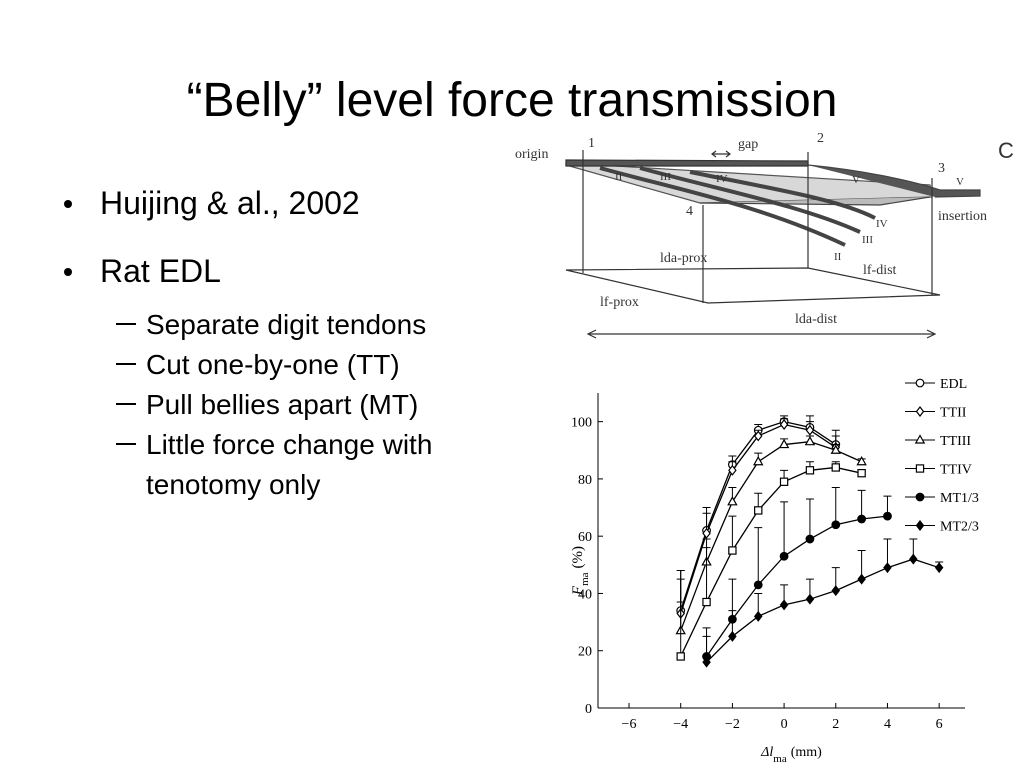 This screenshot has width=1024, height=768. Describe the element at coordinates (512, 100) in the screenshot. I see `slide-title: “Belly” level force transmission` at that location.